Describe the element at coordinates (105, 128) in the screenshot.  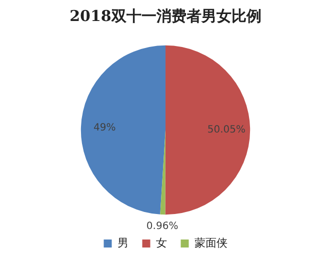
I see `data-label: 49%` at that location.